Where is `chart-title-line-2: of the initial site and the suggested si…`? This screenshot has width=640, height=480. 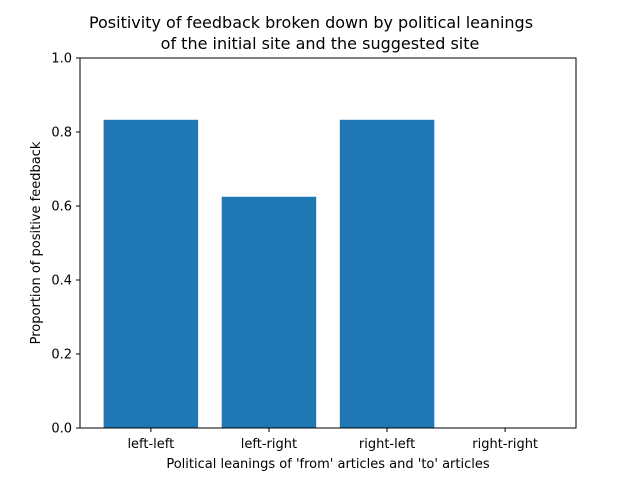
chart-title-line-2: of the initial site and the suggested si… is located at coordinates (320, 43).